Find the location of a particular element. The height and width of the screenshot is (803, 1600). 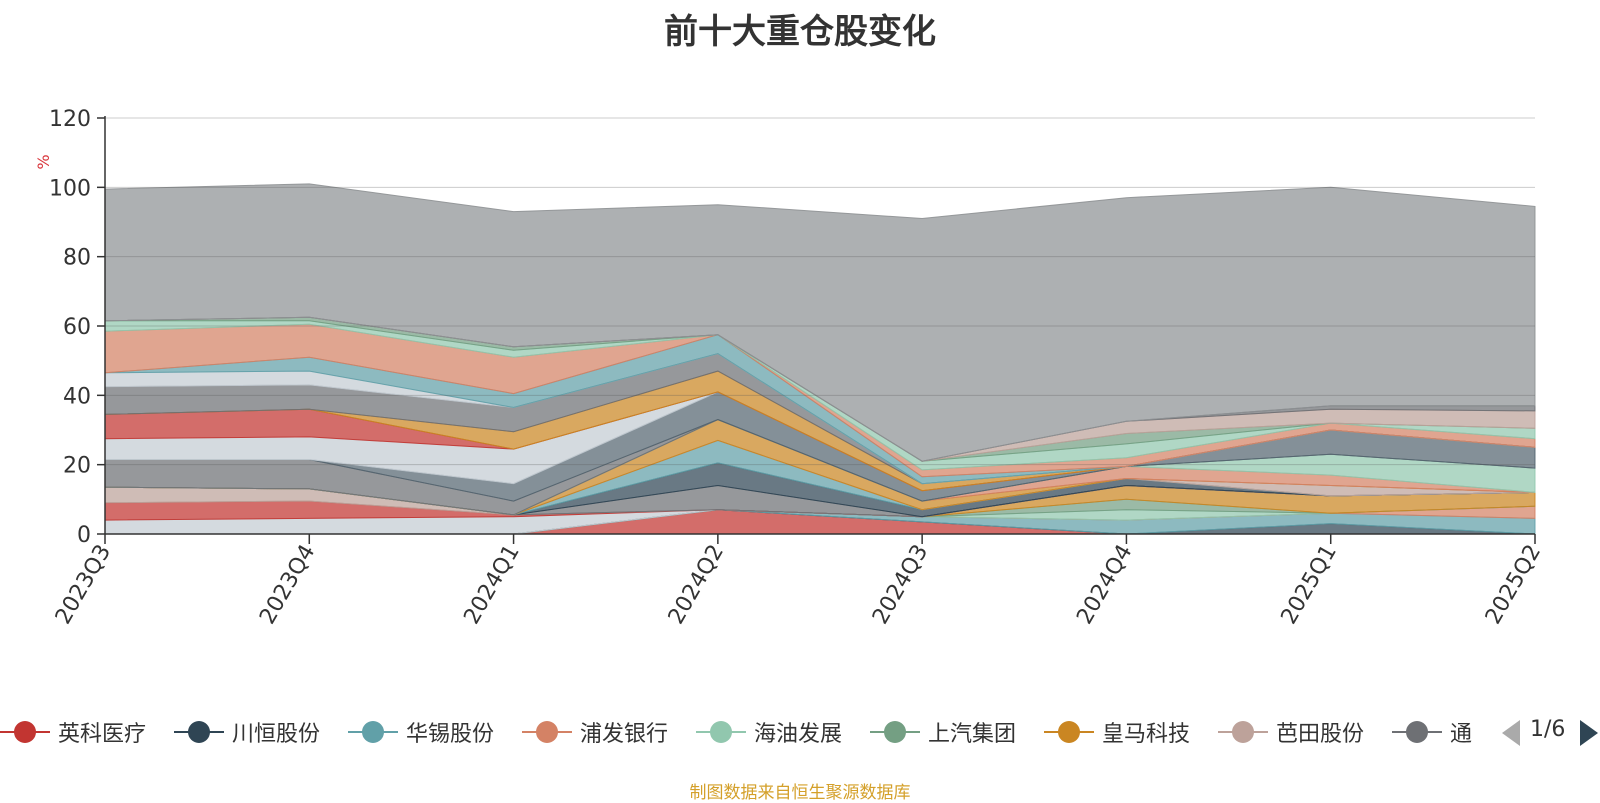

next-page-icon is located at coordinates (1589, 735).